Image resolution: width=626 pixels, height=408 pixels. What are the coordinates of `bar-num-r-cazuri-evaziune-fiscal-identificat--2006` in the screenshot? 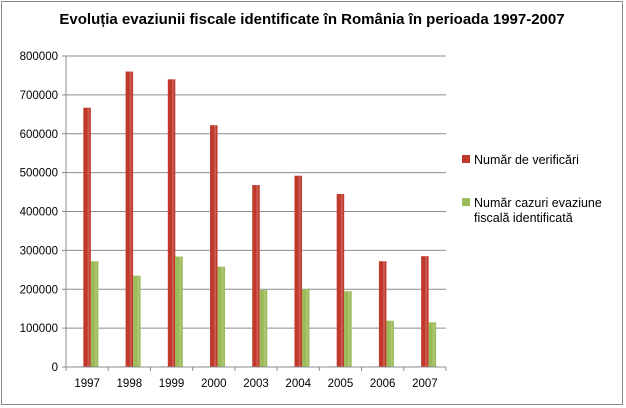 It's located at (390, 343).